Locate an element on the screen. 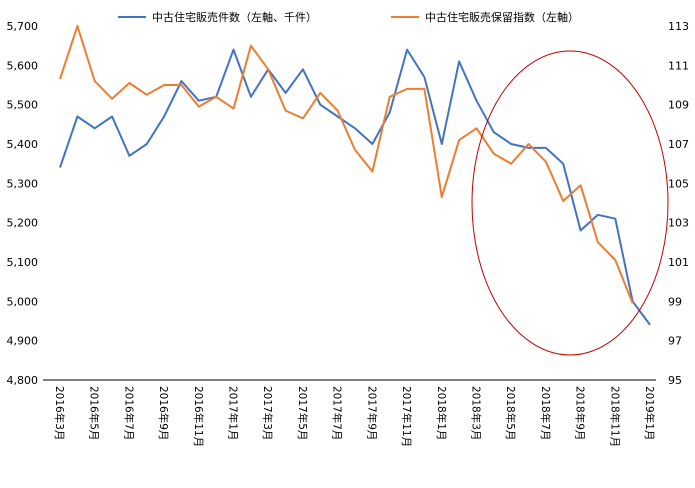 The image size is (695, 488). x-tick-label: 2017年3月 is located at coordinates (267, 413).